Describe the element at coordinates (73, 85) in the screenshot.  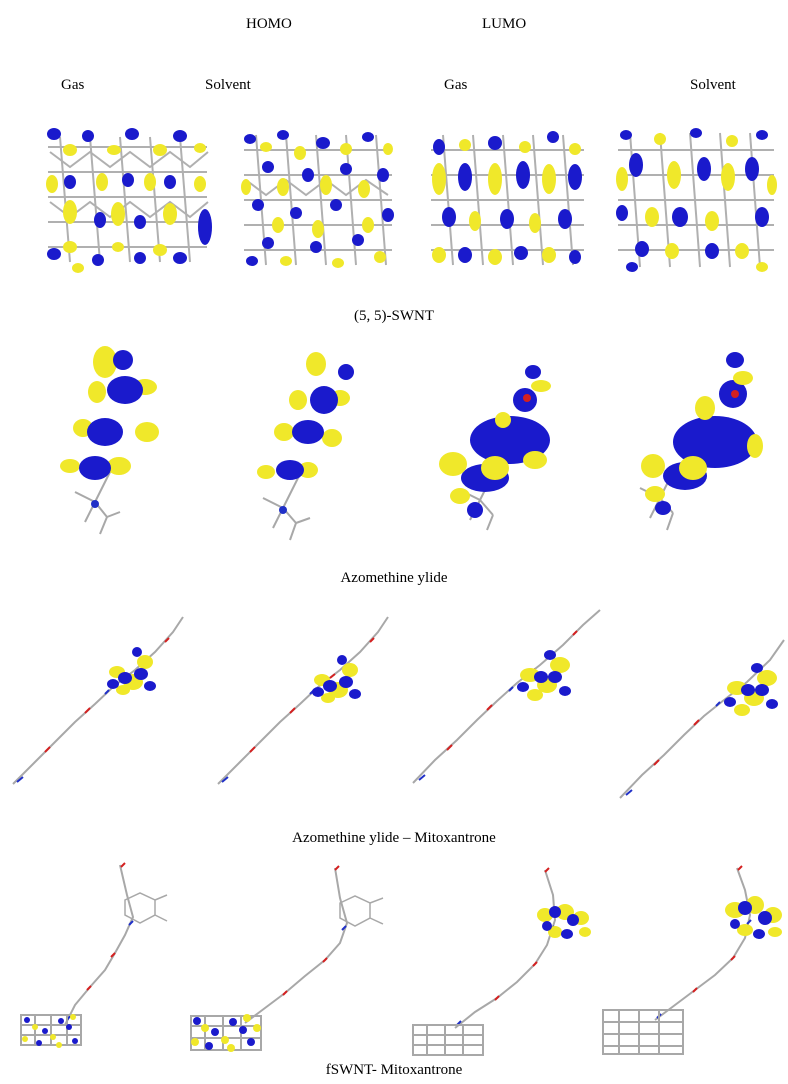
I see `column-label-gas-homo: Gas` at that location.